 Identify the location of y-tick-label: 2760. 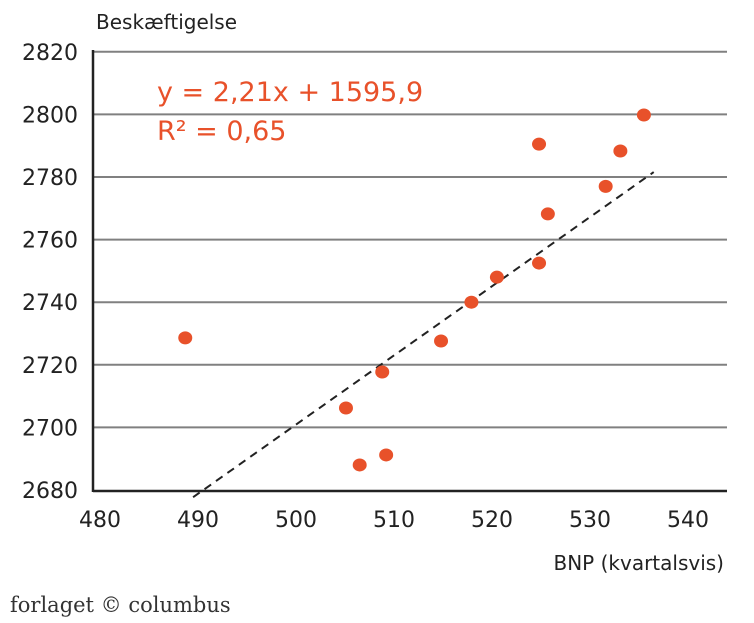
(50, 241).